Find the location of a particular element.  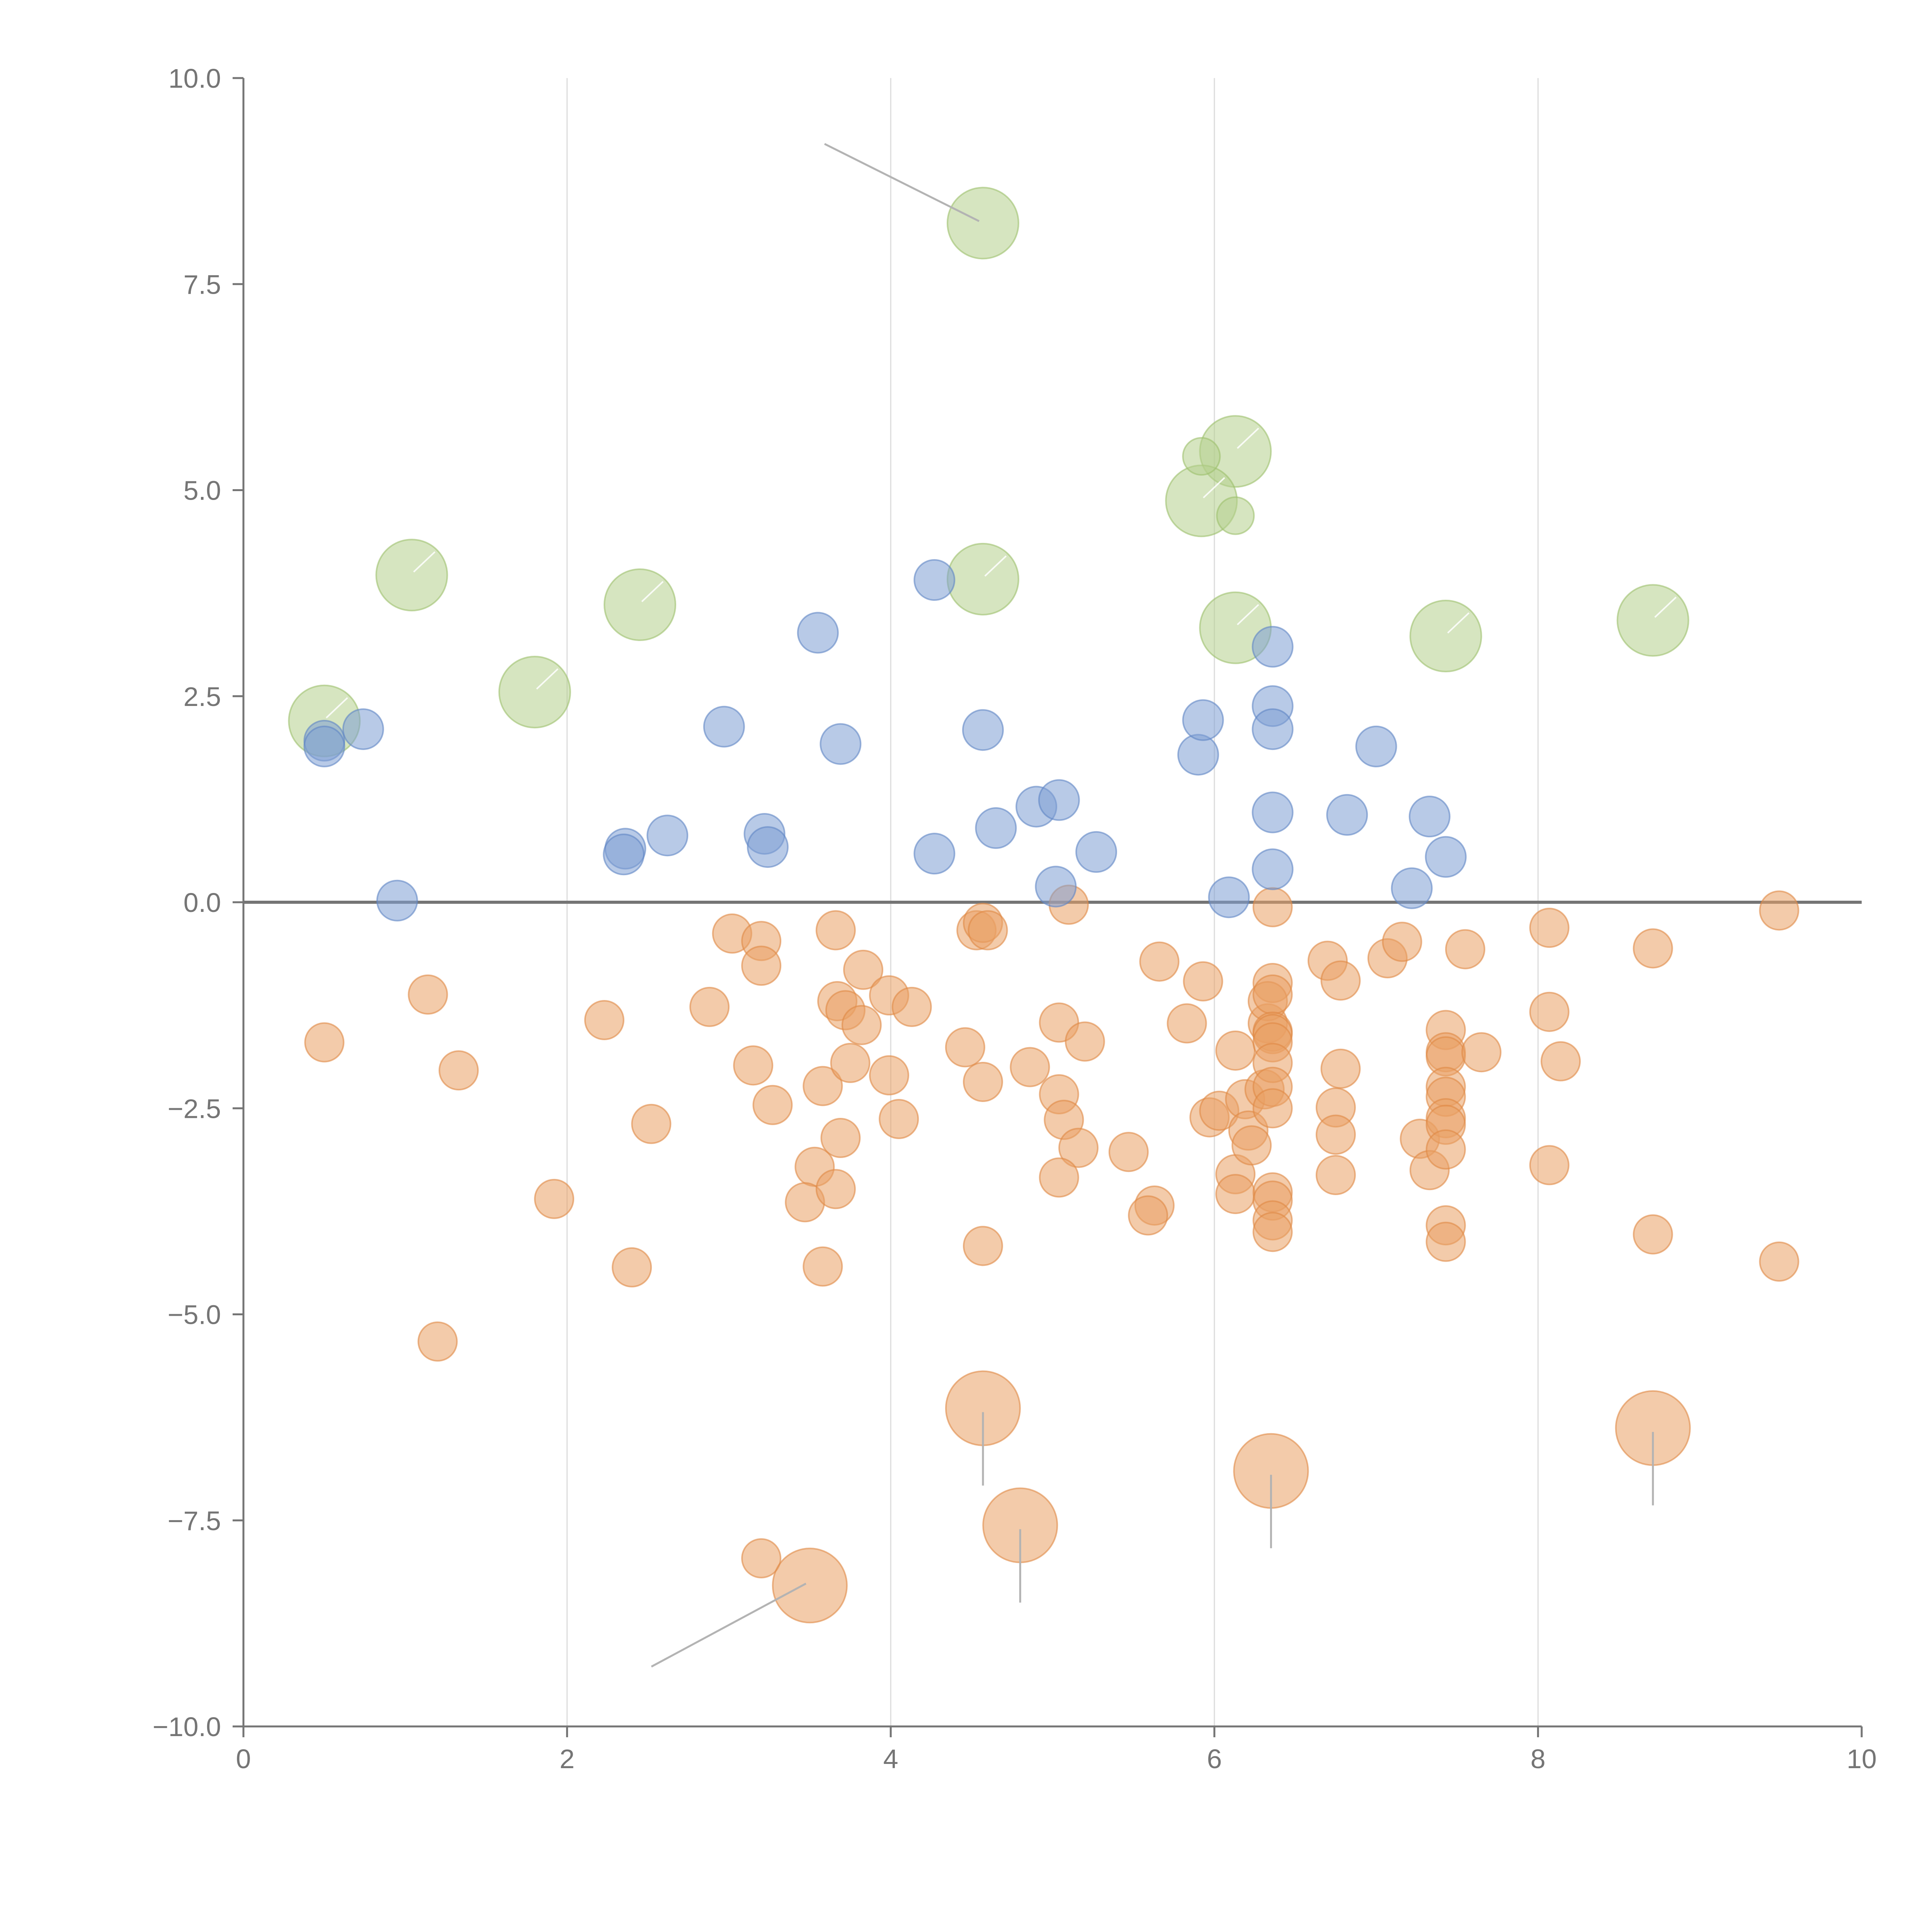

x-tick-label: 4 is located at coordinates (891, 1759).